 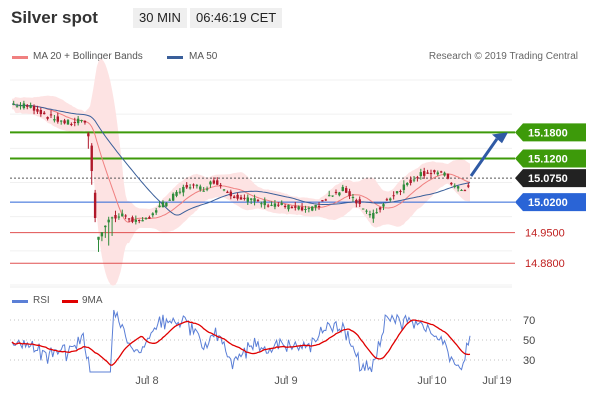 I want to click on timestamp-badge: 06:46:19 CET, so click(x=236, y=18).